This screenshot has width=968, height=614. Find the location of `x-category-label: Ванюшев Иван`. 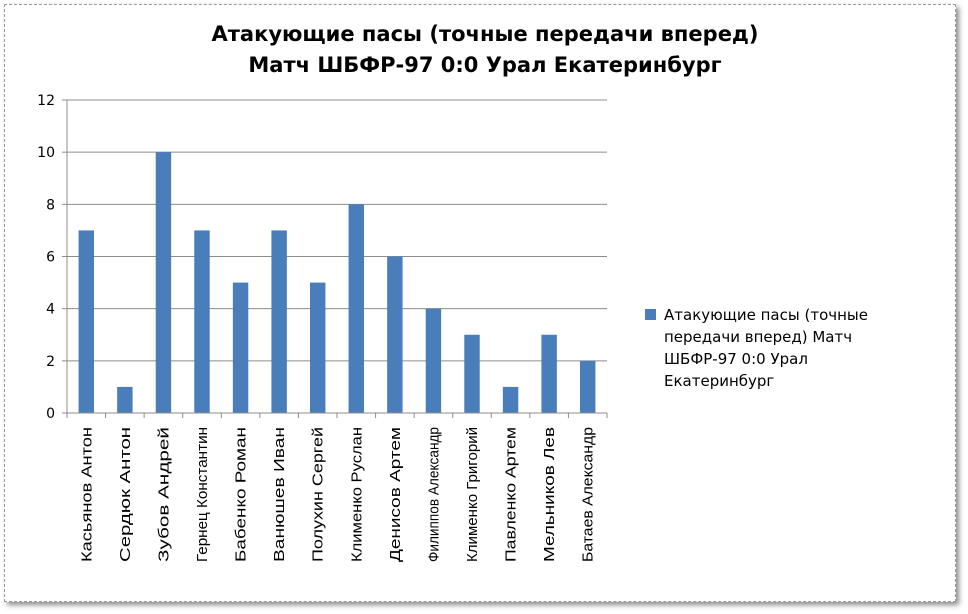

x-category-label: Ванюшев Иван is located at coordinates (279, 494).